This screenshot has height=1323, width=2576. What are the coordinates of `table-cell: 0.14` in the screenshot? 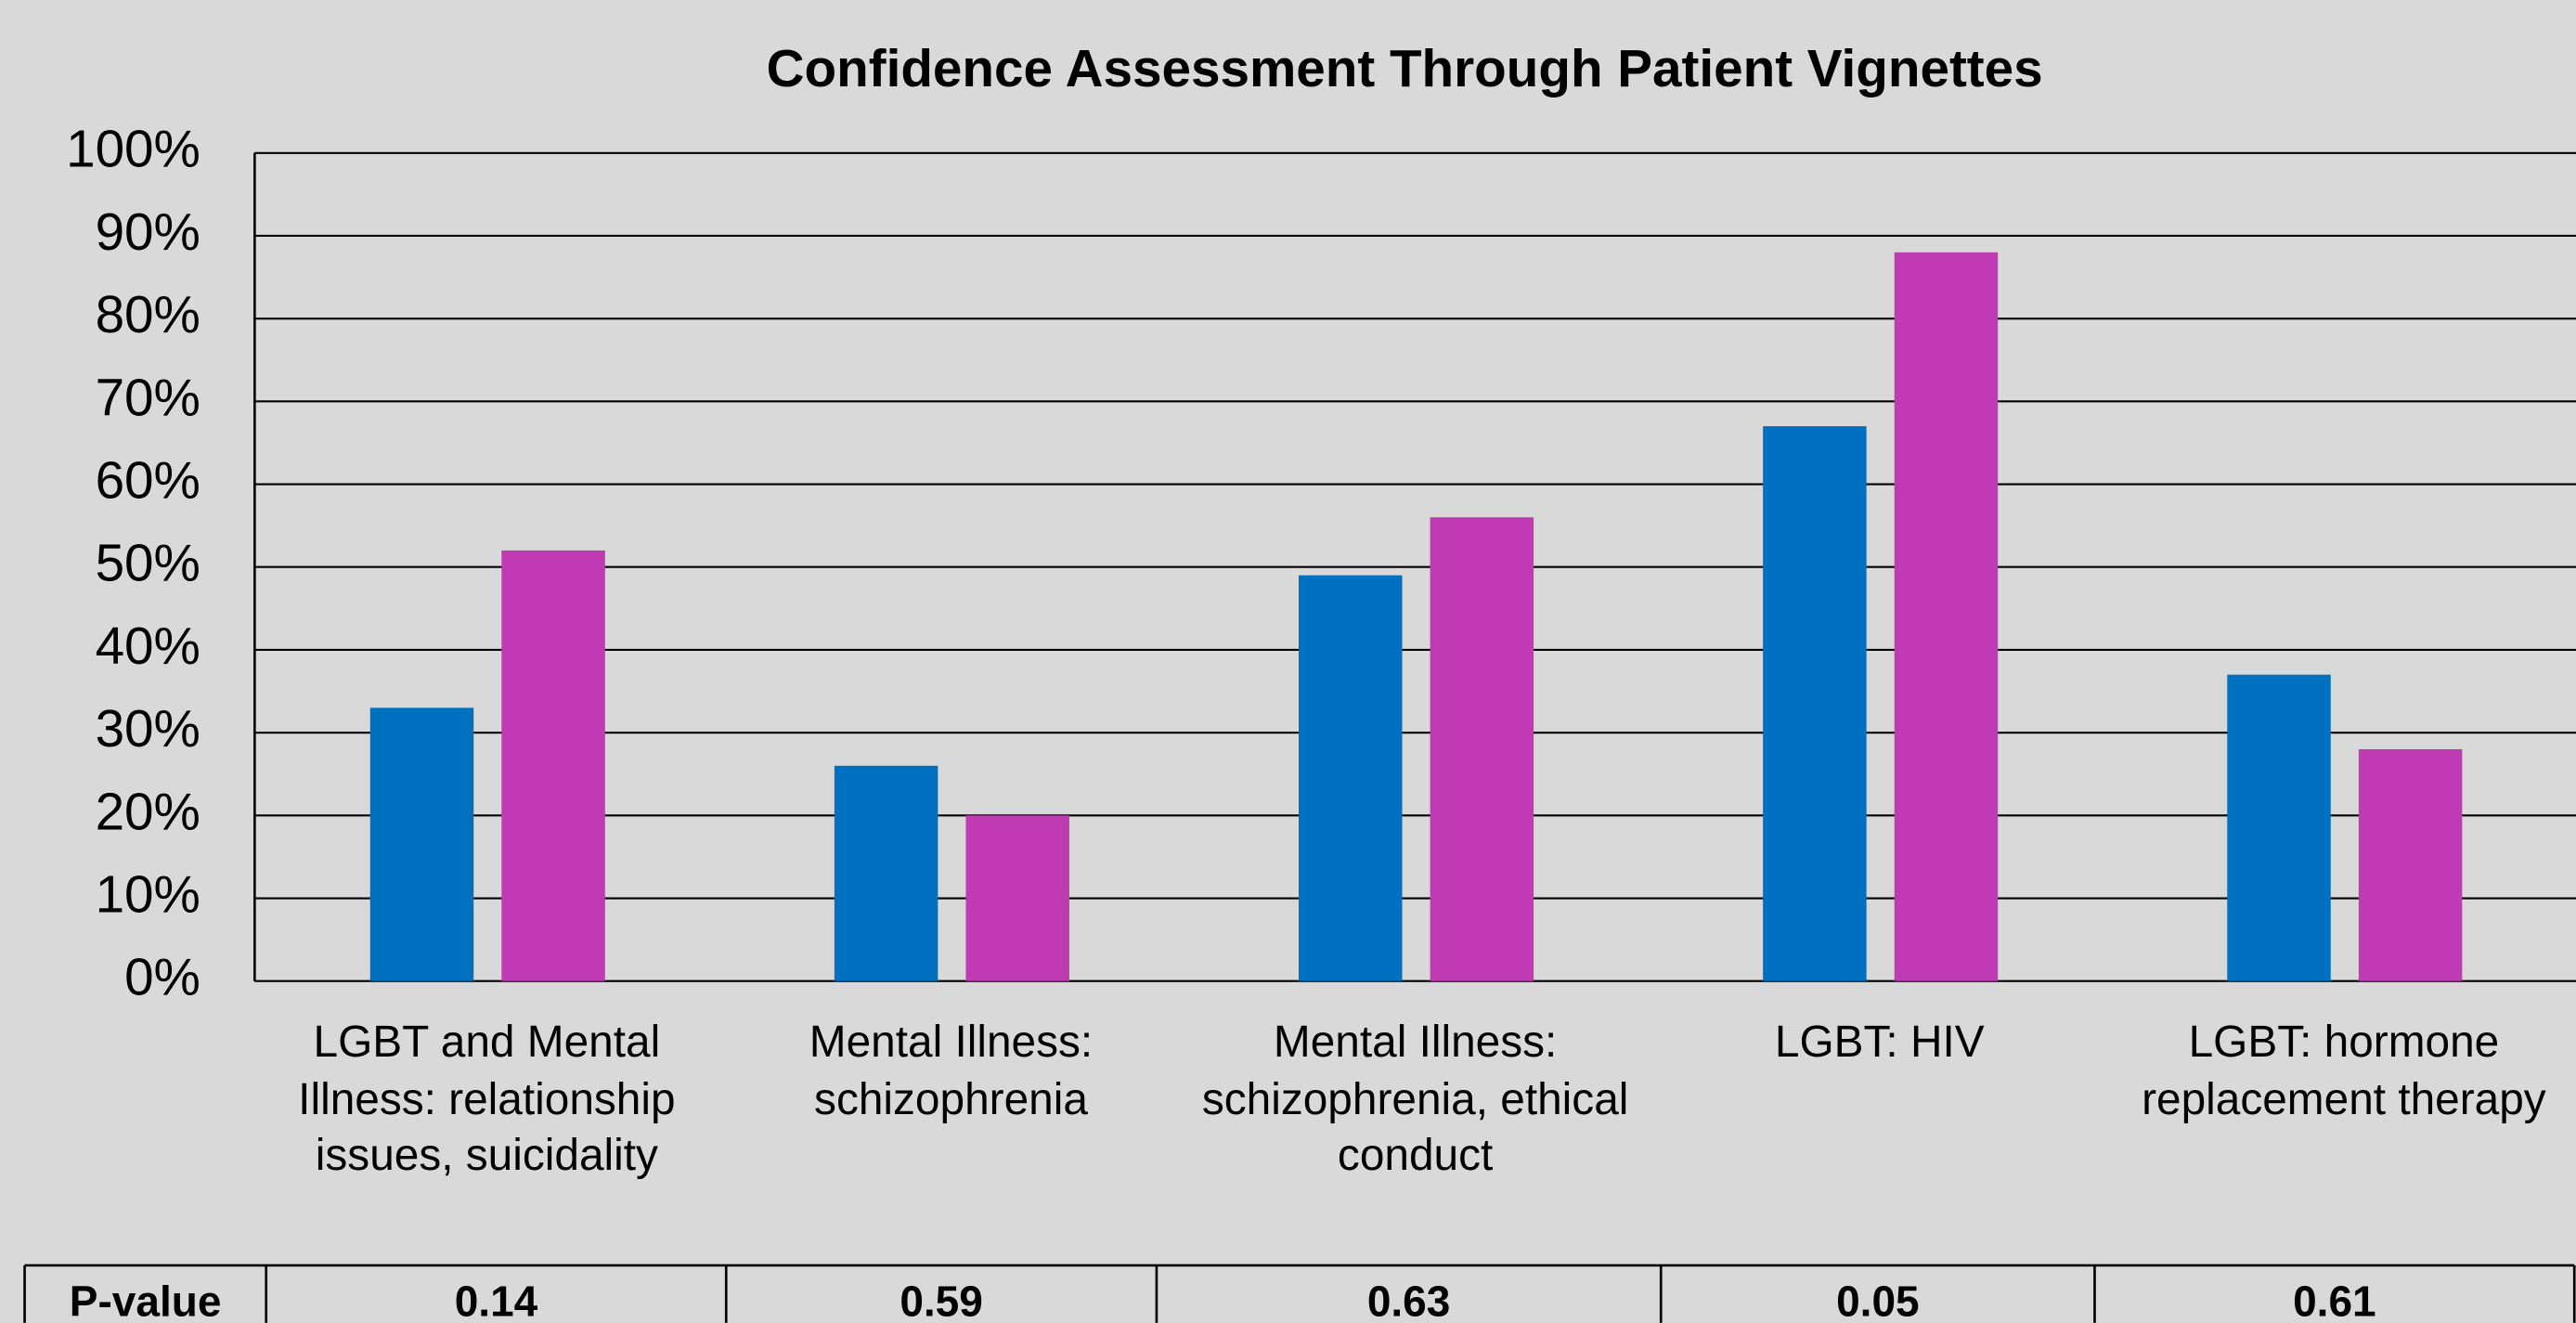 It's located at (496, 1300).